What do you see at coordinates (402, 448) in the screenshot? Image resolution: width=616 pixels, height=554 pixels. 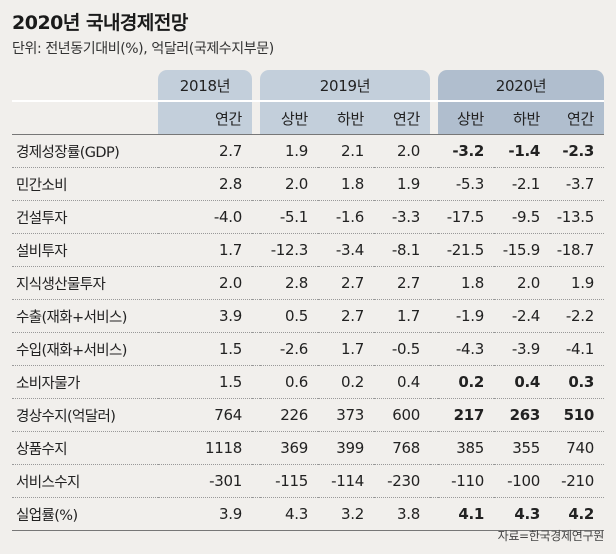 I see `value-cell: 768` at bounding box center [402, 448].